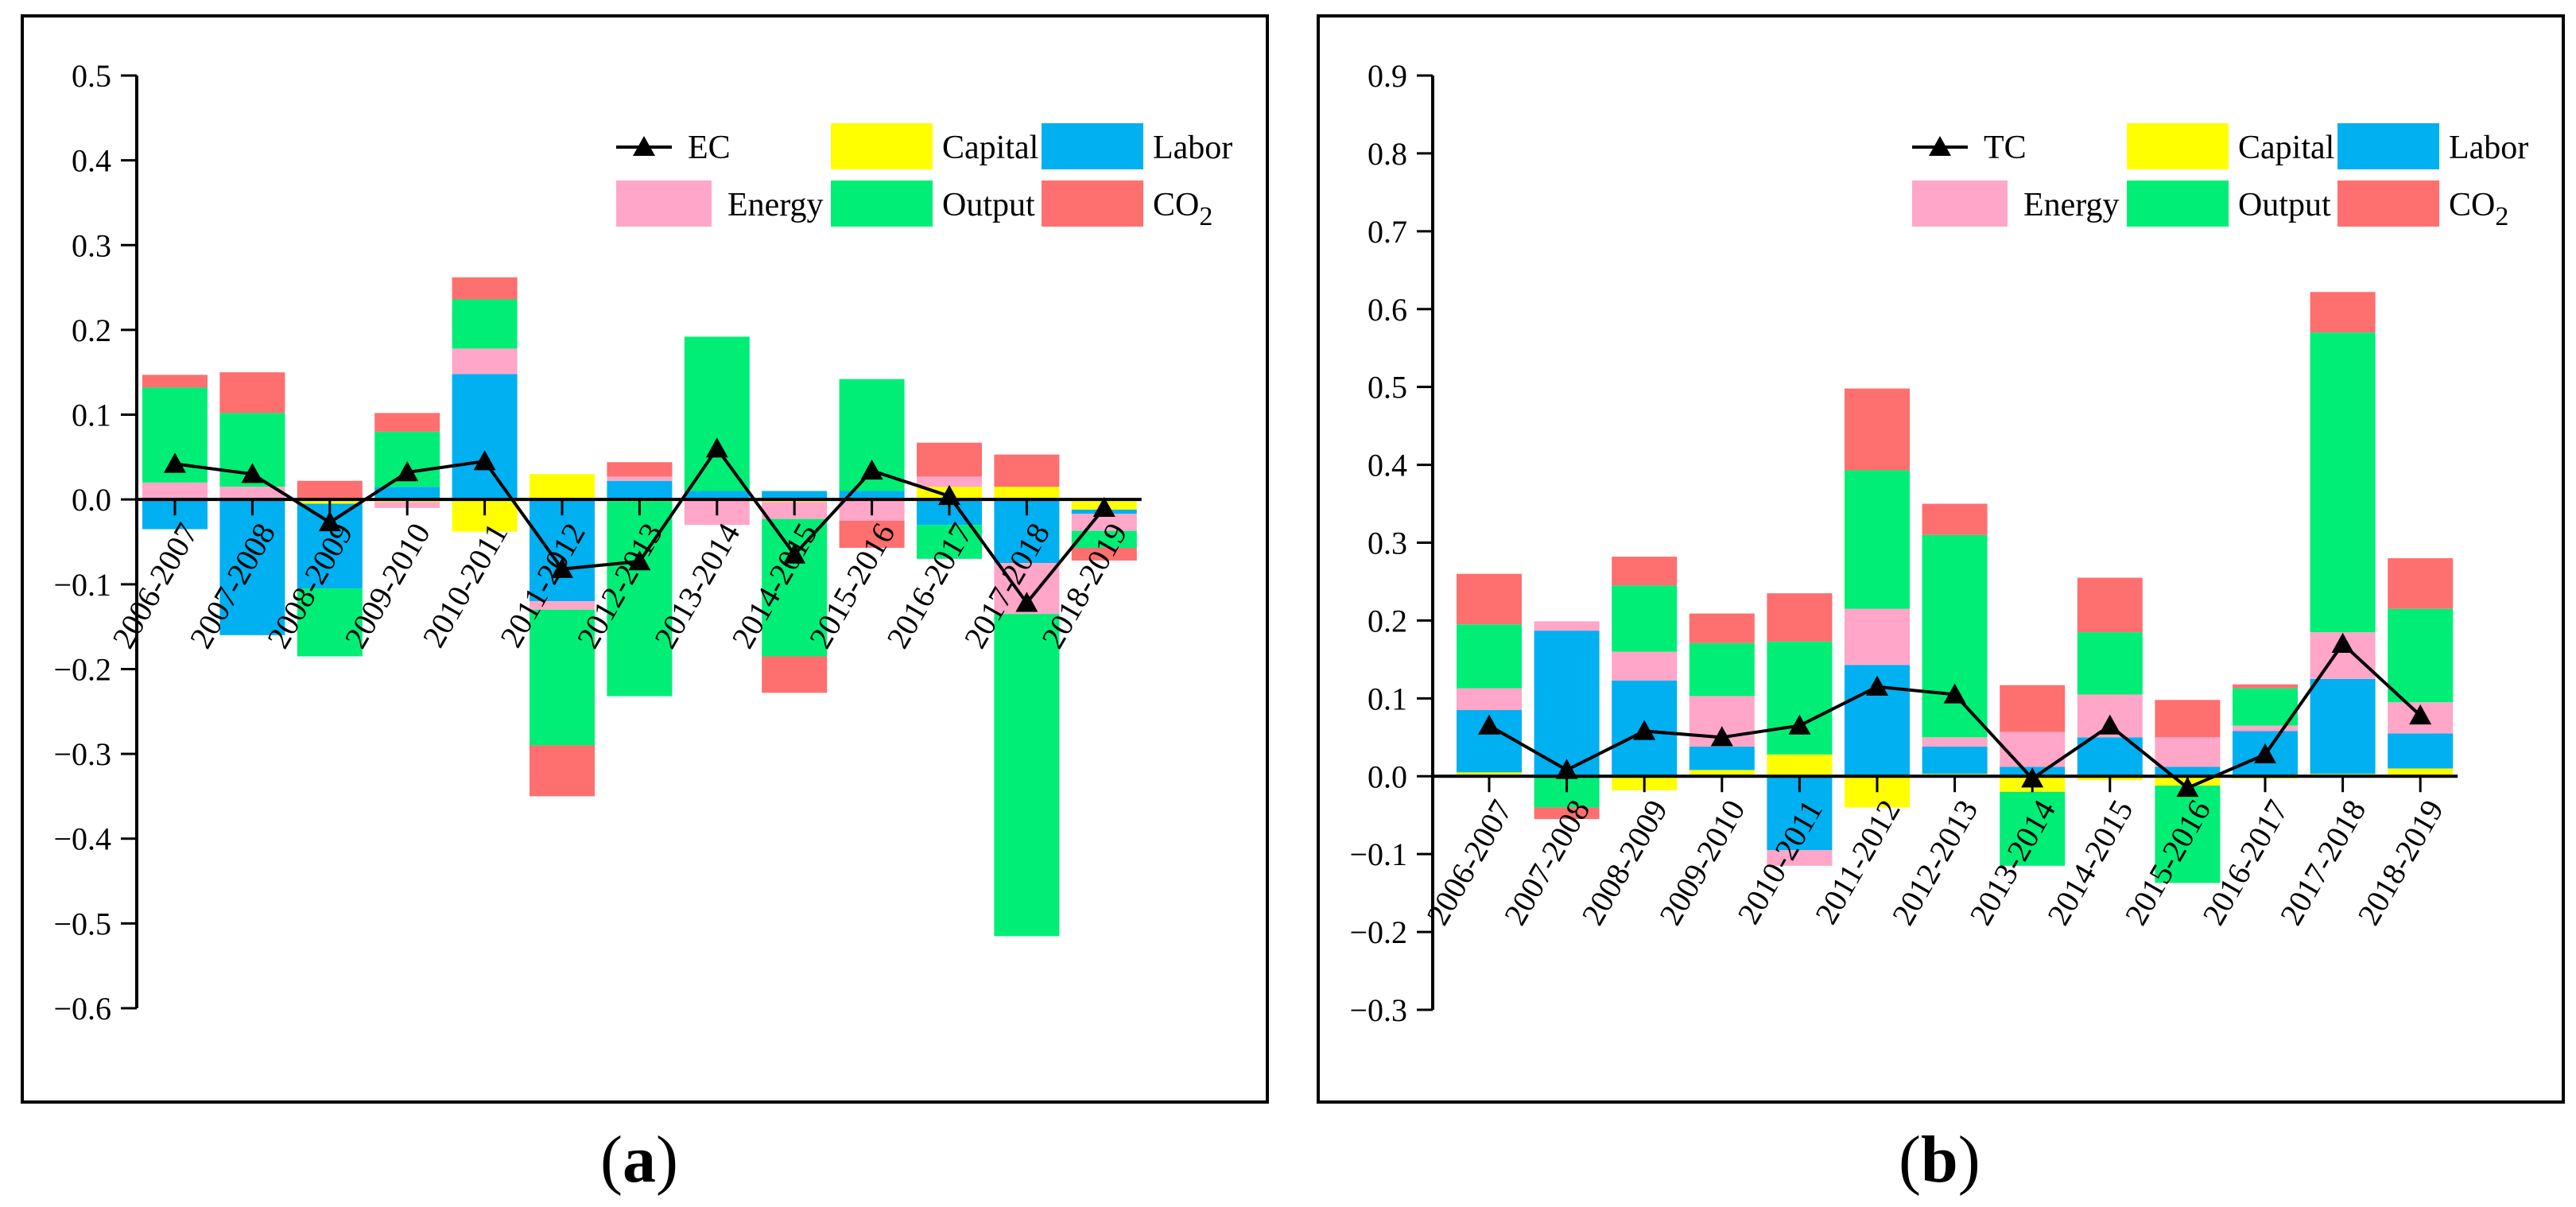  What do you see at coordinates (644, 146) in the screenshot?
I see `legend-marker-swatch-a` at bounding box center [644, 146].